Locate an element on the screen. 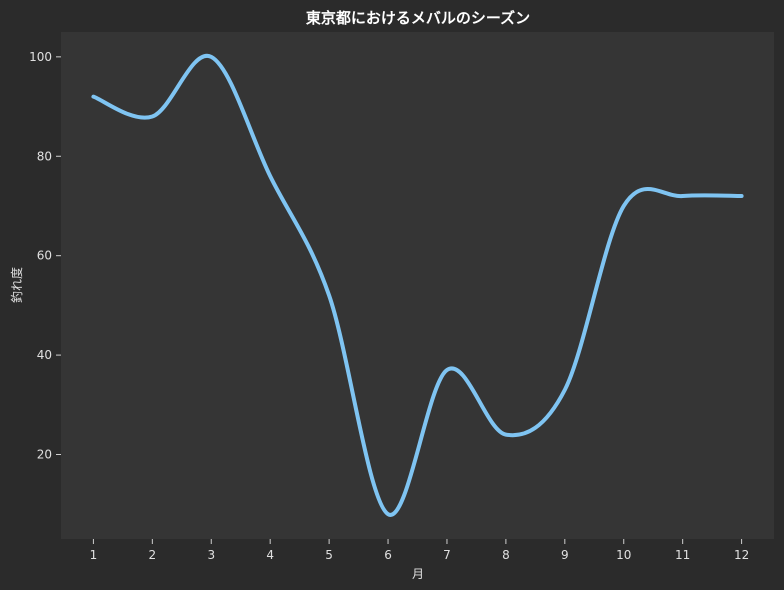  y-tick-label: 100 is located at coordinates (40, 57).